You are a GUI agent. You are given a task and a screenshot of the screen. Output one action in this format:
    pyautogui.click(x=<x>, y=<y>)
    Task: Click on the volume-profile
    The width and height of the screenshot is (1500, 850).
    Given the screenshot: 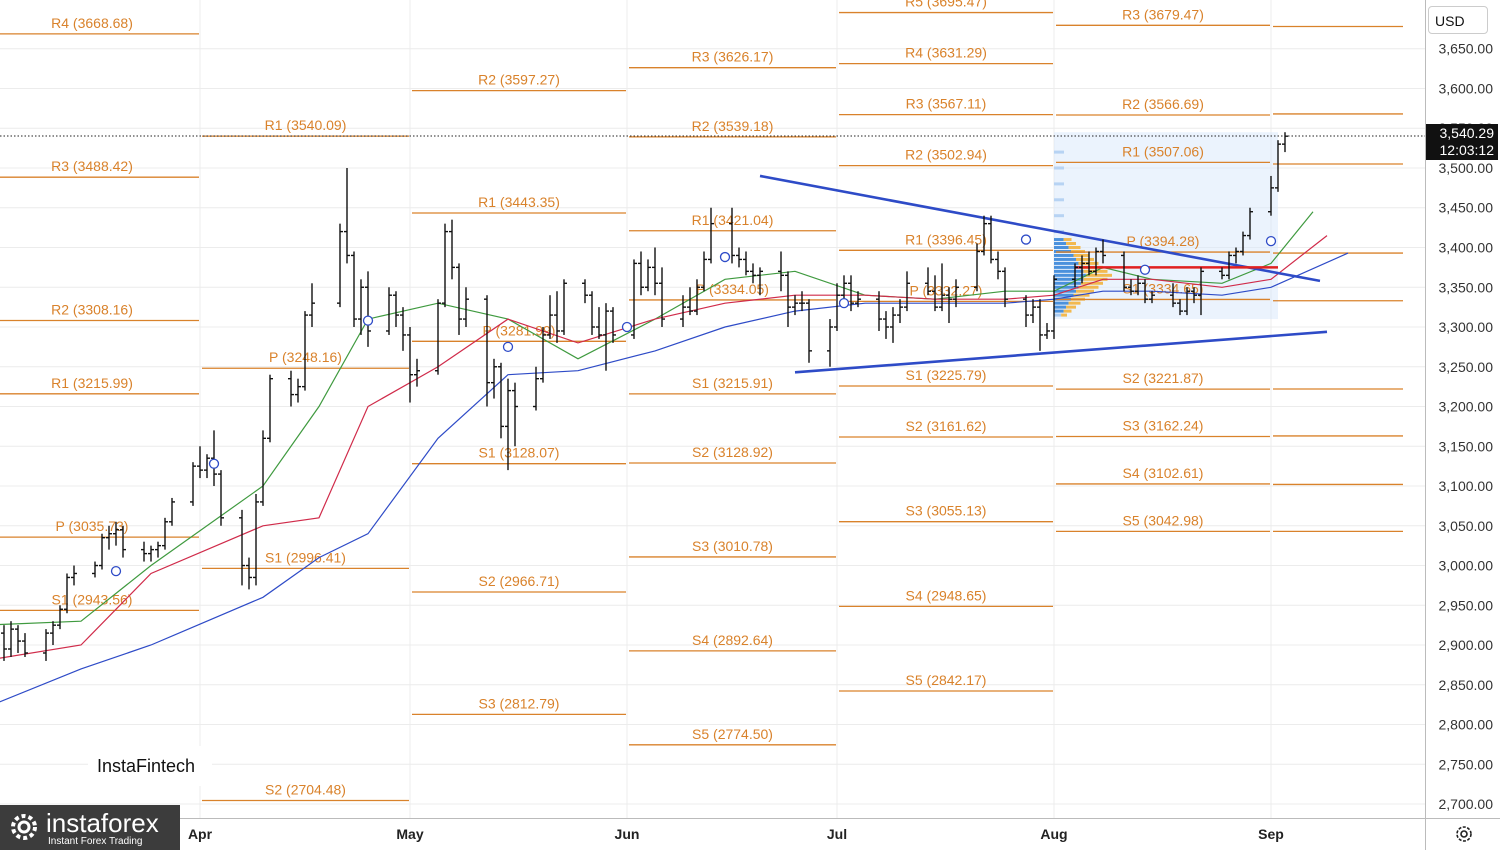 What is the action you would take?
    pyautogui.click(x=1166, y=226)
    